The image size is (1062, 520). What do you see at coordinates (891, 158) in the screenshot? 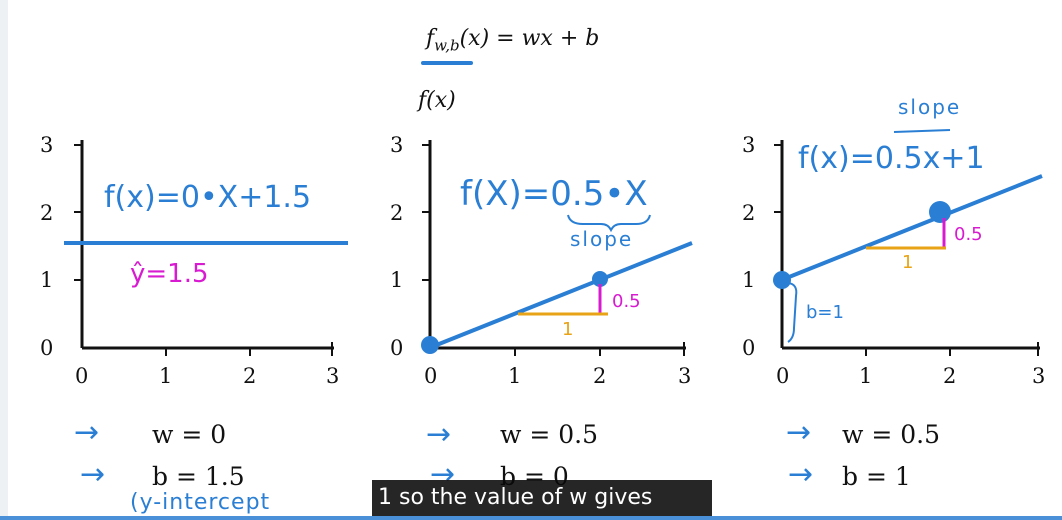
I see `equation-handwritten: f(x)=0.5x+1` at bounding box center [891, 158].